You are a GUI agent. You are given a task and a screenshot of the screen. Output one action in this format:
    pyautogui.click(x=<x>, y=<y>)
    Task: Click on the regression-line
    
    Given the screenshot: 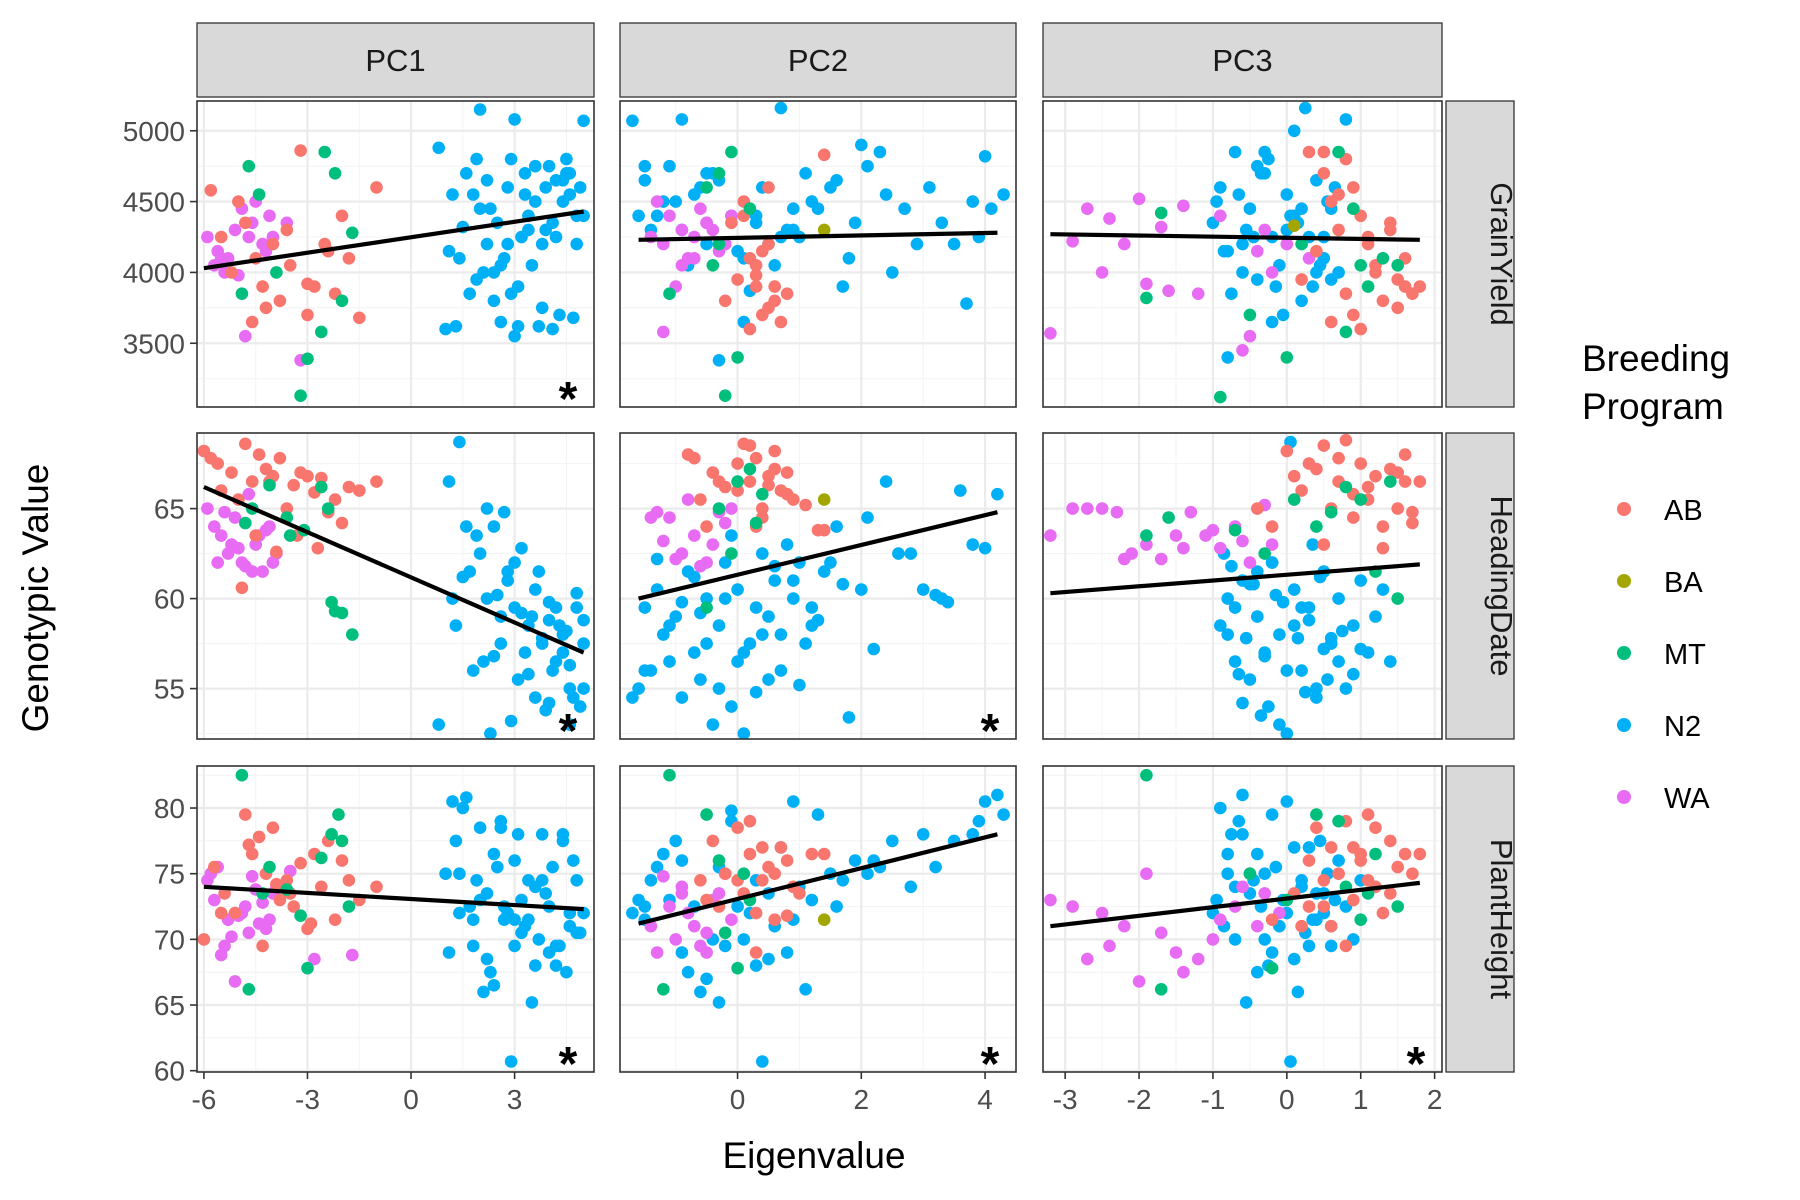 What is the action you would take?
    pyautogui.click(x=394, y=570)
    